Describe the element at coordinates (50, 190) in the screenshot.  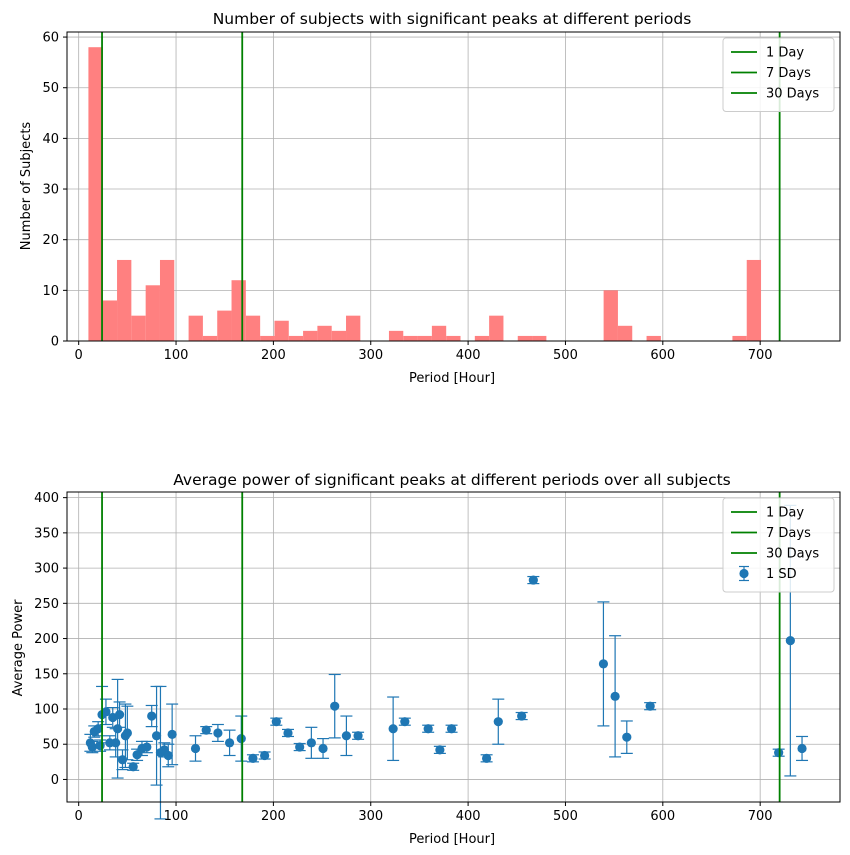
I see `y-tick-label: 30` at that location.